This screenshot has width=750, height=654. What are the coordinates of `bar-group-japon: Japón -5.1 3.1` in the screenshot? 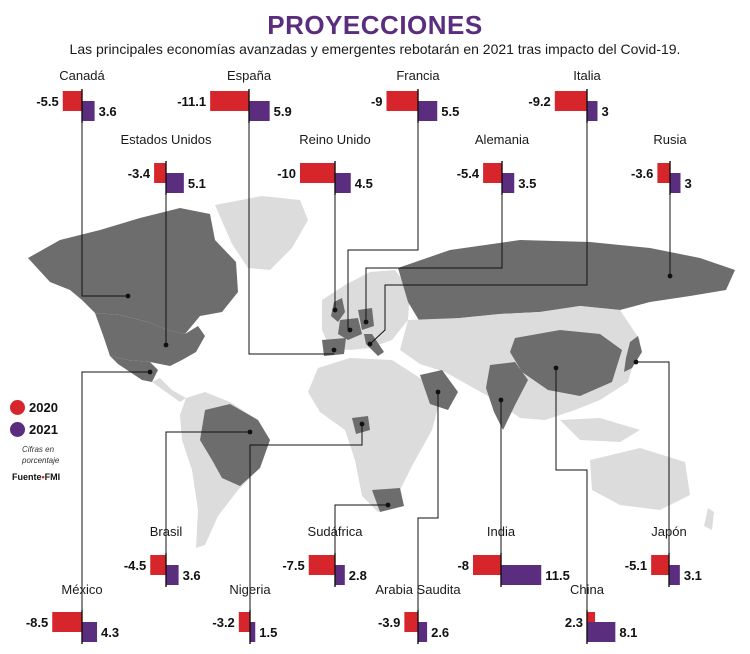 It's located at (663, 555).